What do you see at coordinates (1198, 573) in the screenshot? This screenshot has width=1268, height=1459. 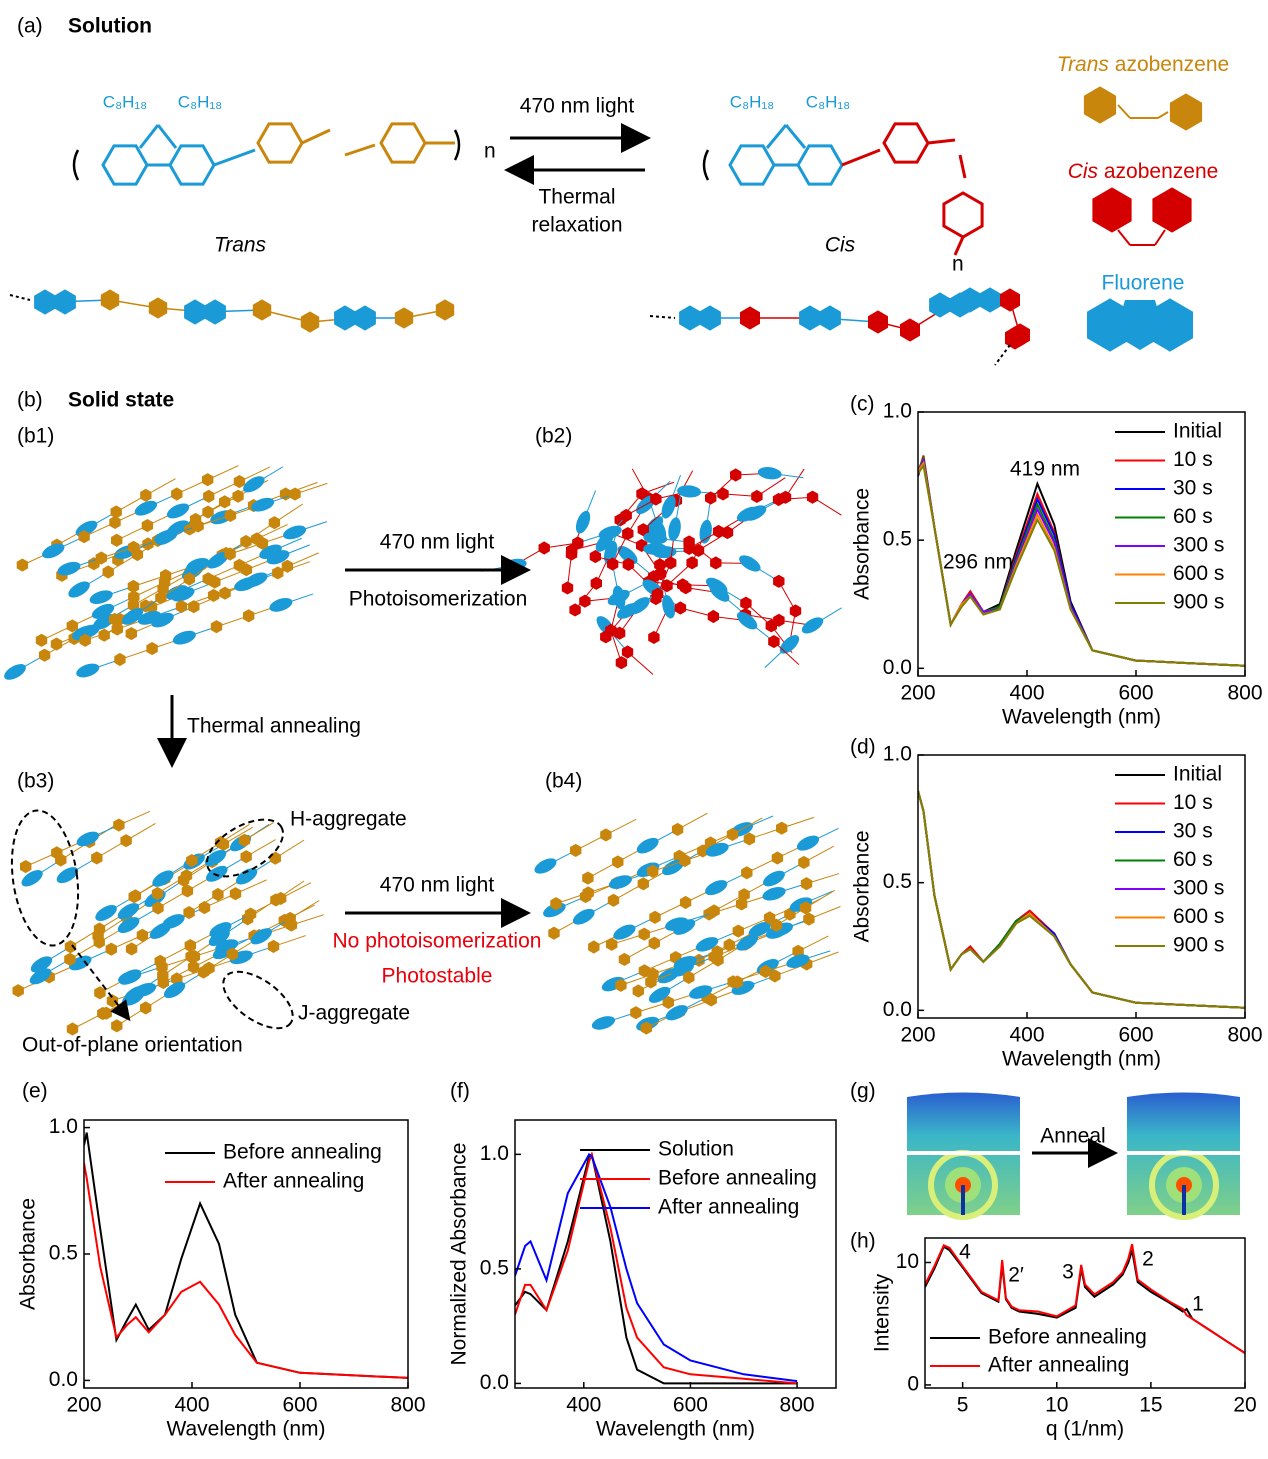 I see `legend-label: 600 s` at bounding box center [1198, 573].